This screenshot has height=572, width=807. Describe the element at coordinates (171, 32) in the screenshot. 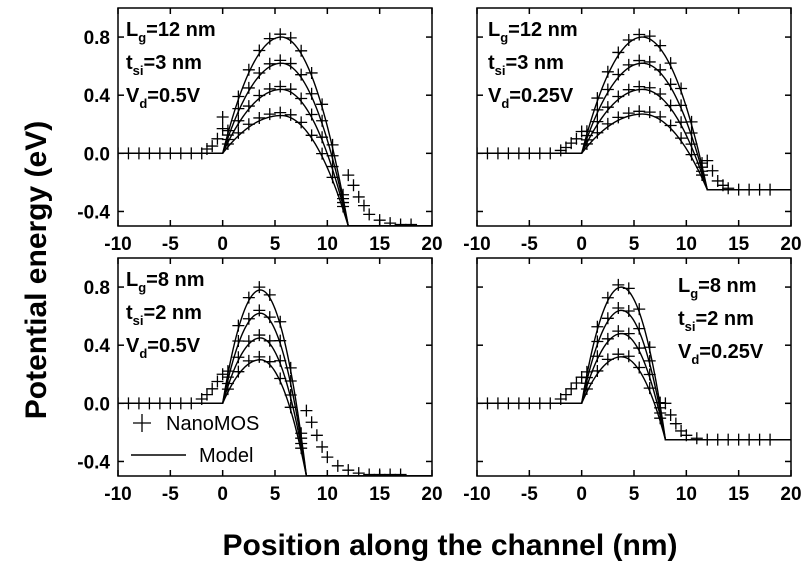

I see `annotation-line: Lg=12 nm` at that location.